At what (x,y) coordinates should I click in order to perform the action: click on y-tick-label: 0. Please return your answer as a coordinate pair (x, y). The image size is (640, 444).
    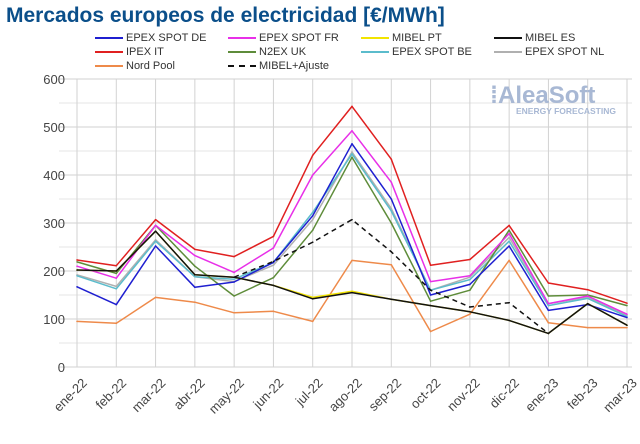
    Looking at the image, I should click on (61, 367).